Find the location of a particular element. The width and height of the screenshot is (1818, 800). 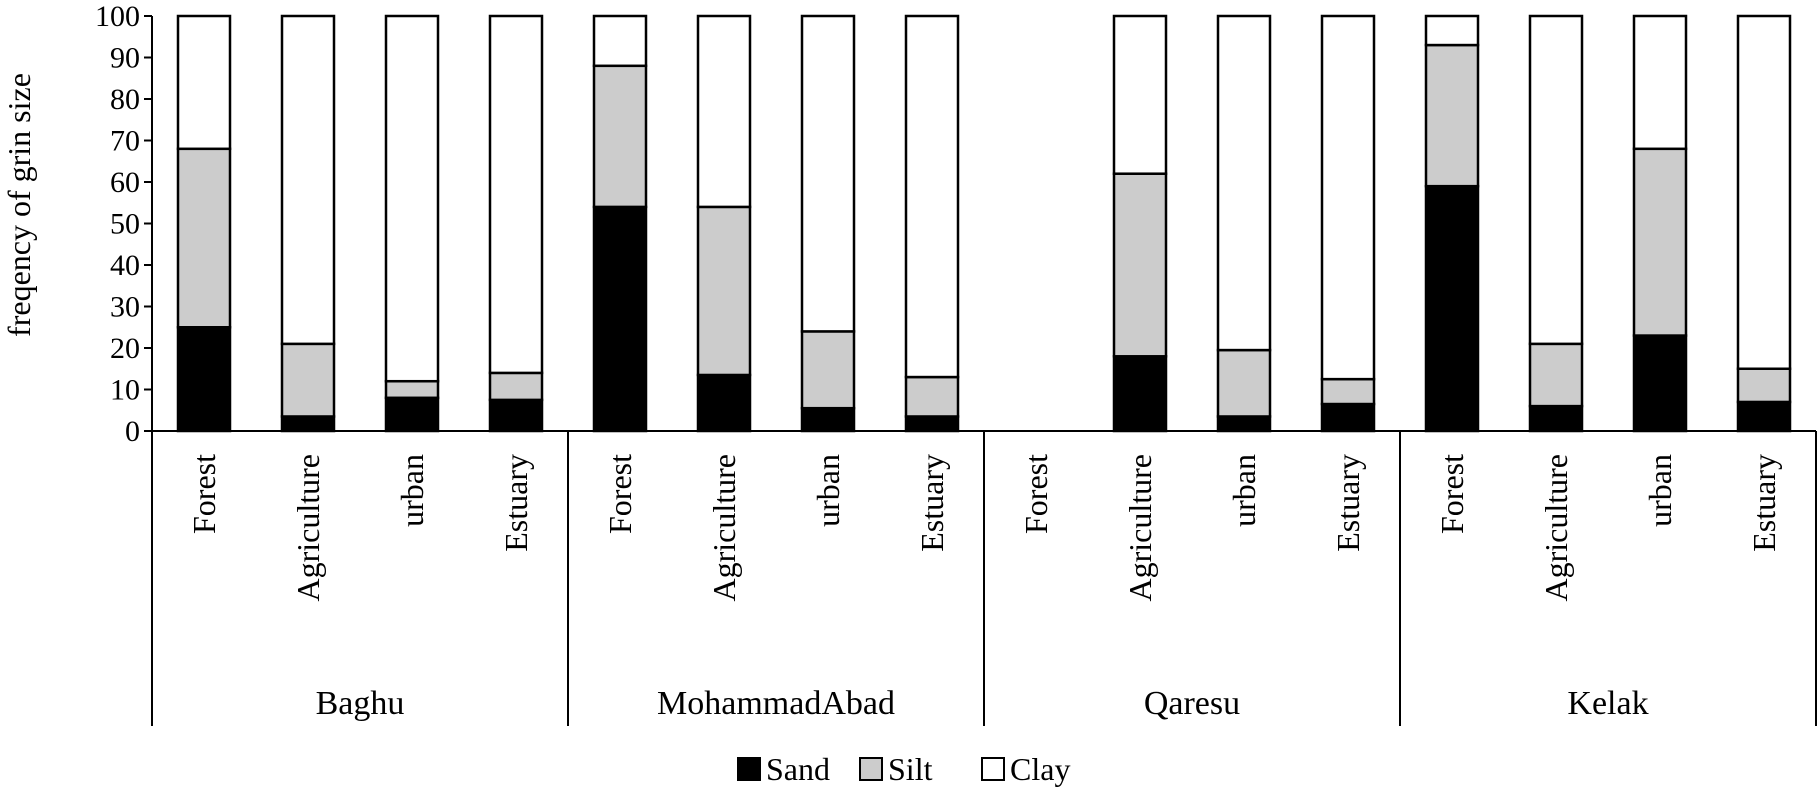

legend-label-clay: Clay is located at coordinates (1040, 769).